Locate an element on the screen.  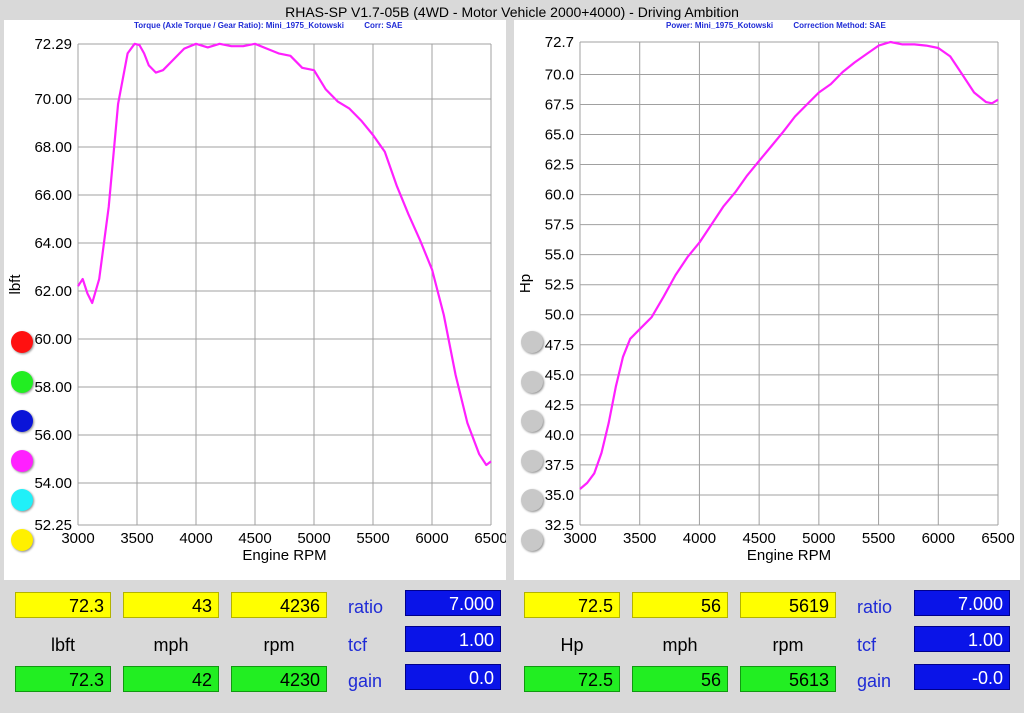
panel-divider is located at coordinates (510, 365).